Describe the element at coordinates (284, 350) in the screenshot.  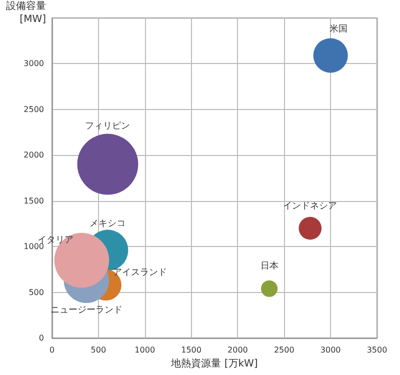
I see `x-tick-label: 2500` at that location.